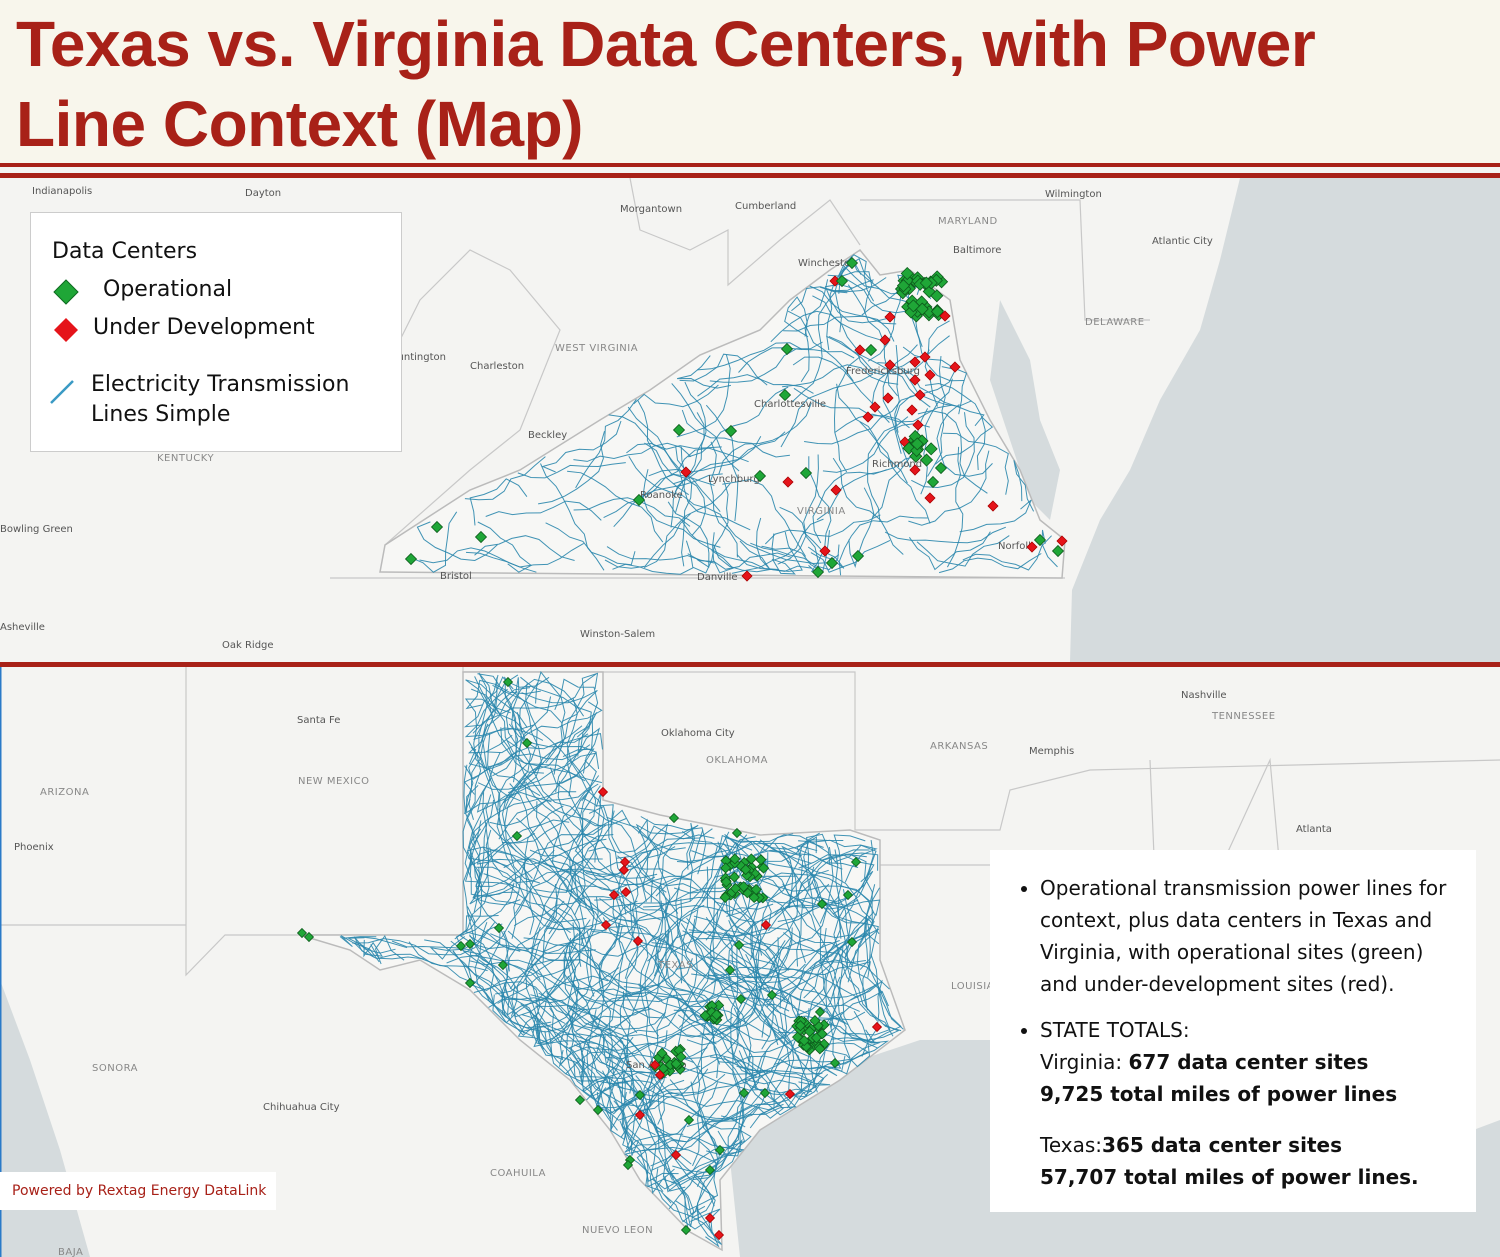 This screenshot has width=1500, height=1257. What do you see at coordinates (220, 399) in the screenshot?
I see `legend-item: Electricity Transmission Lines Simple` at bounding box center [220, 399].